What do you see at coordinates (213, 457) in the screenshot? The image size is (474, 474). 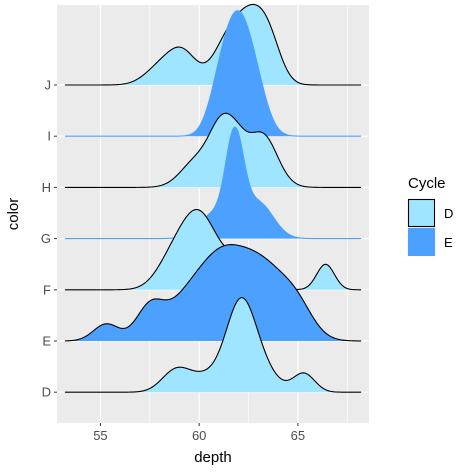 I see `x-axis-title: depth` at bounding box center [213, 457].